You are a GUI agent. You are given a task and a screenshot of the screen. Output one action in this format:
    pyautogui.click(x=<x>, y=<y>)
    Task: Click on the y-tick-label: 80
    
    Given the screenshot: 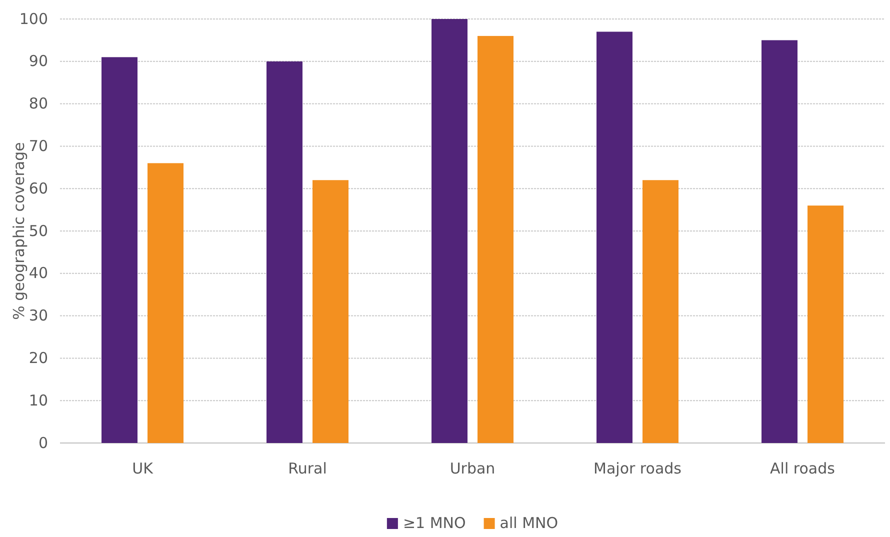 What is the action you would take?
    pyautogui.click(x=38, y=103)
    